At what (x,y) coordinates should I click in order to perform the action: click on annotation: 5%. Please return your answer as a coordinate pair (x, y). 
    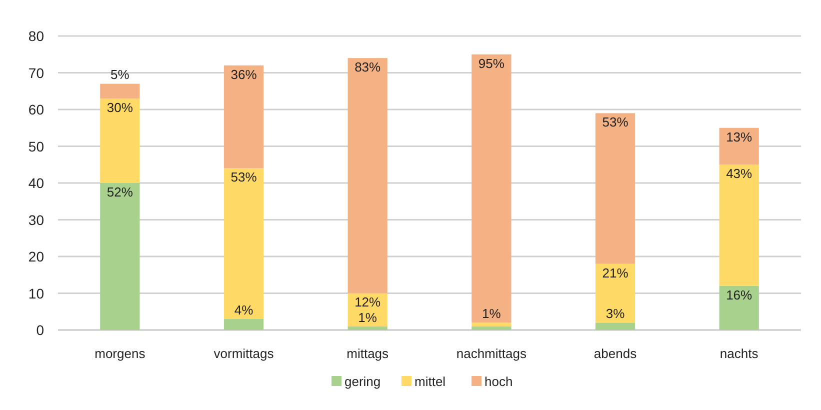
    Looking at the image, I should click on (120, 74).